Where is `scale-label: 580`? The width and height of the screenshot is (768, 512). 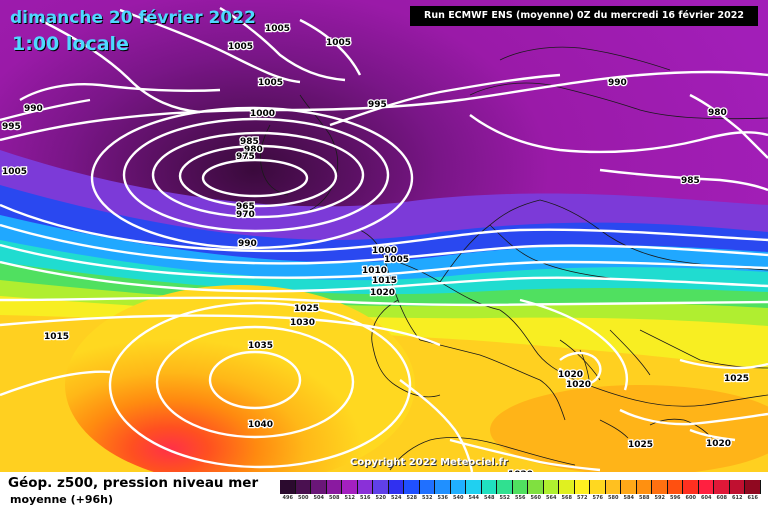
scale-label: 580 is located at coordinates (613, 498).